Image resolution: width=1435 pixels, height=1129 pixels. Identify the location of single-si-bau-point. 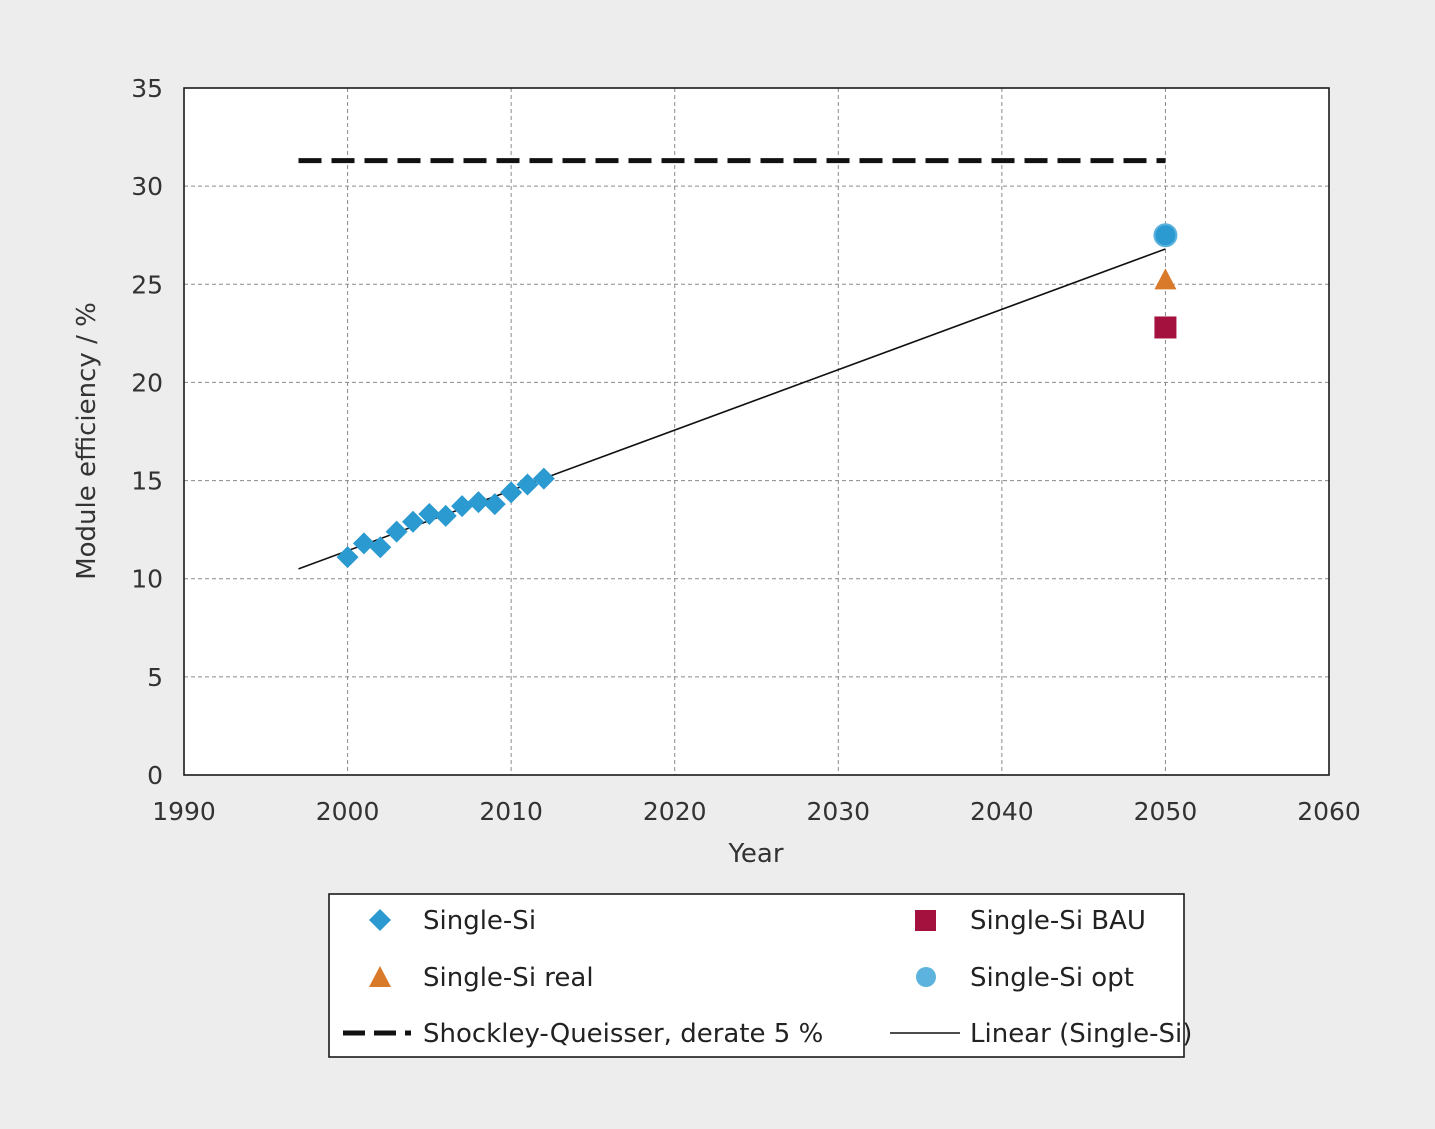
(1165, 327).